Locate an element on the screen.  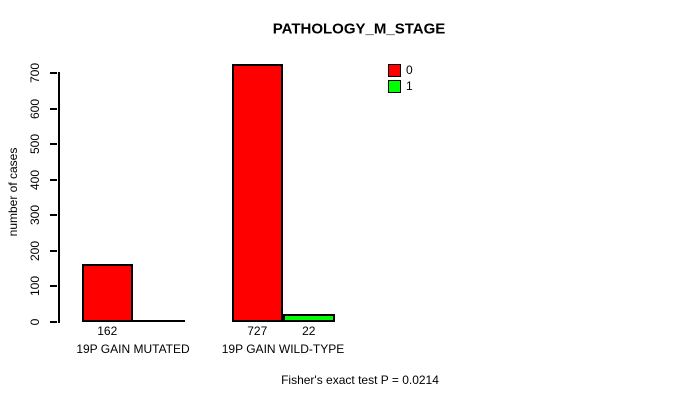
legend-item: 1 is located at coordinates (400, 86).